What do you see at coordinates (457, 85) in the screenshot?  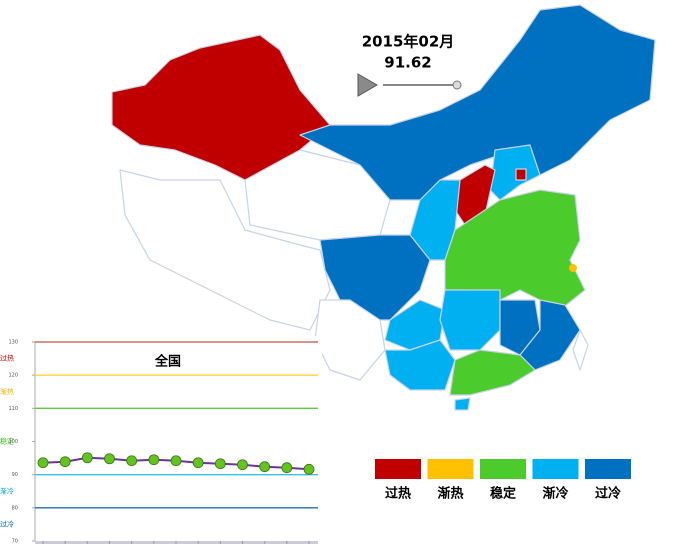 I see `slider-handle` at bounding box center [457, 85].